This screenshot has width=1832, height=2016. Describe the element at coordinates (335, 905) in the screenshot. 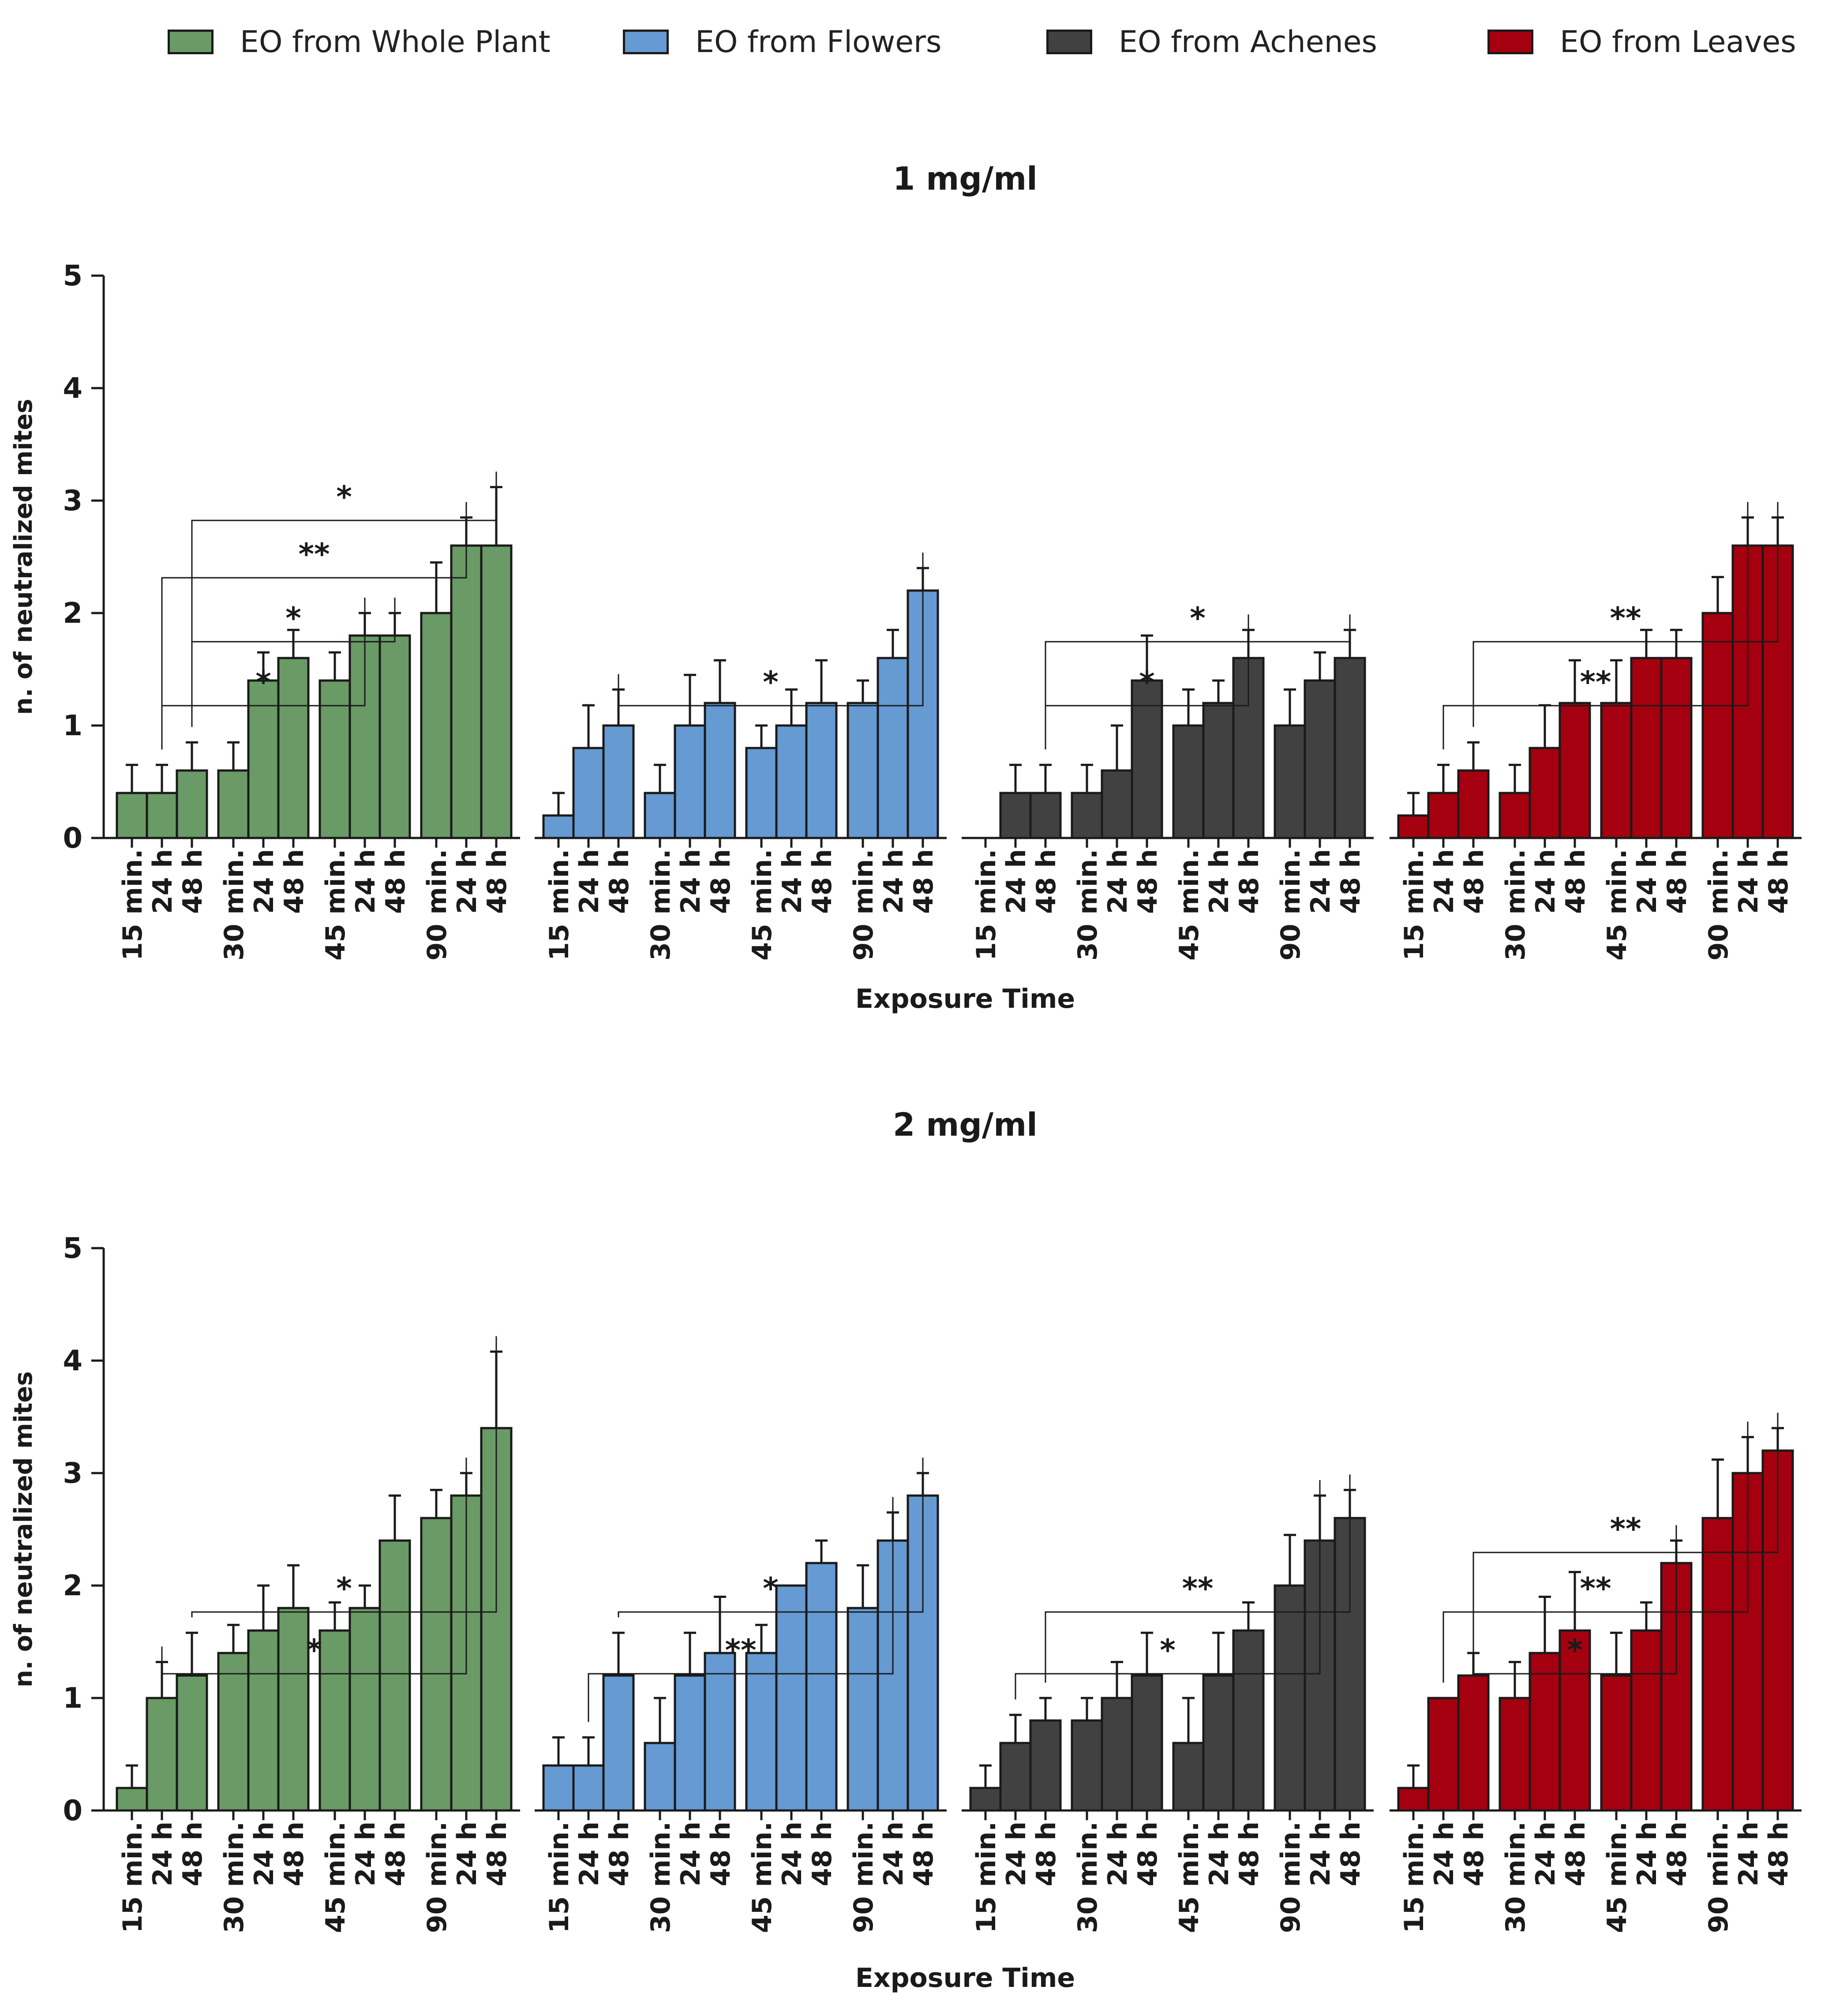

I see `chart1-x-tick-label-eo-from-whole-plant-6: 45 min.` at that location.